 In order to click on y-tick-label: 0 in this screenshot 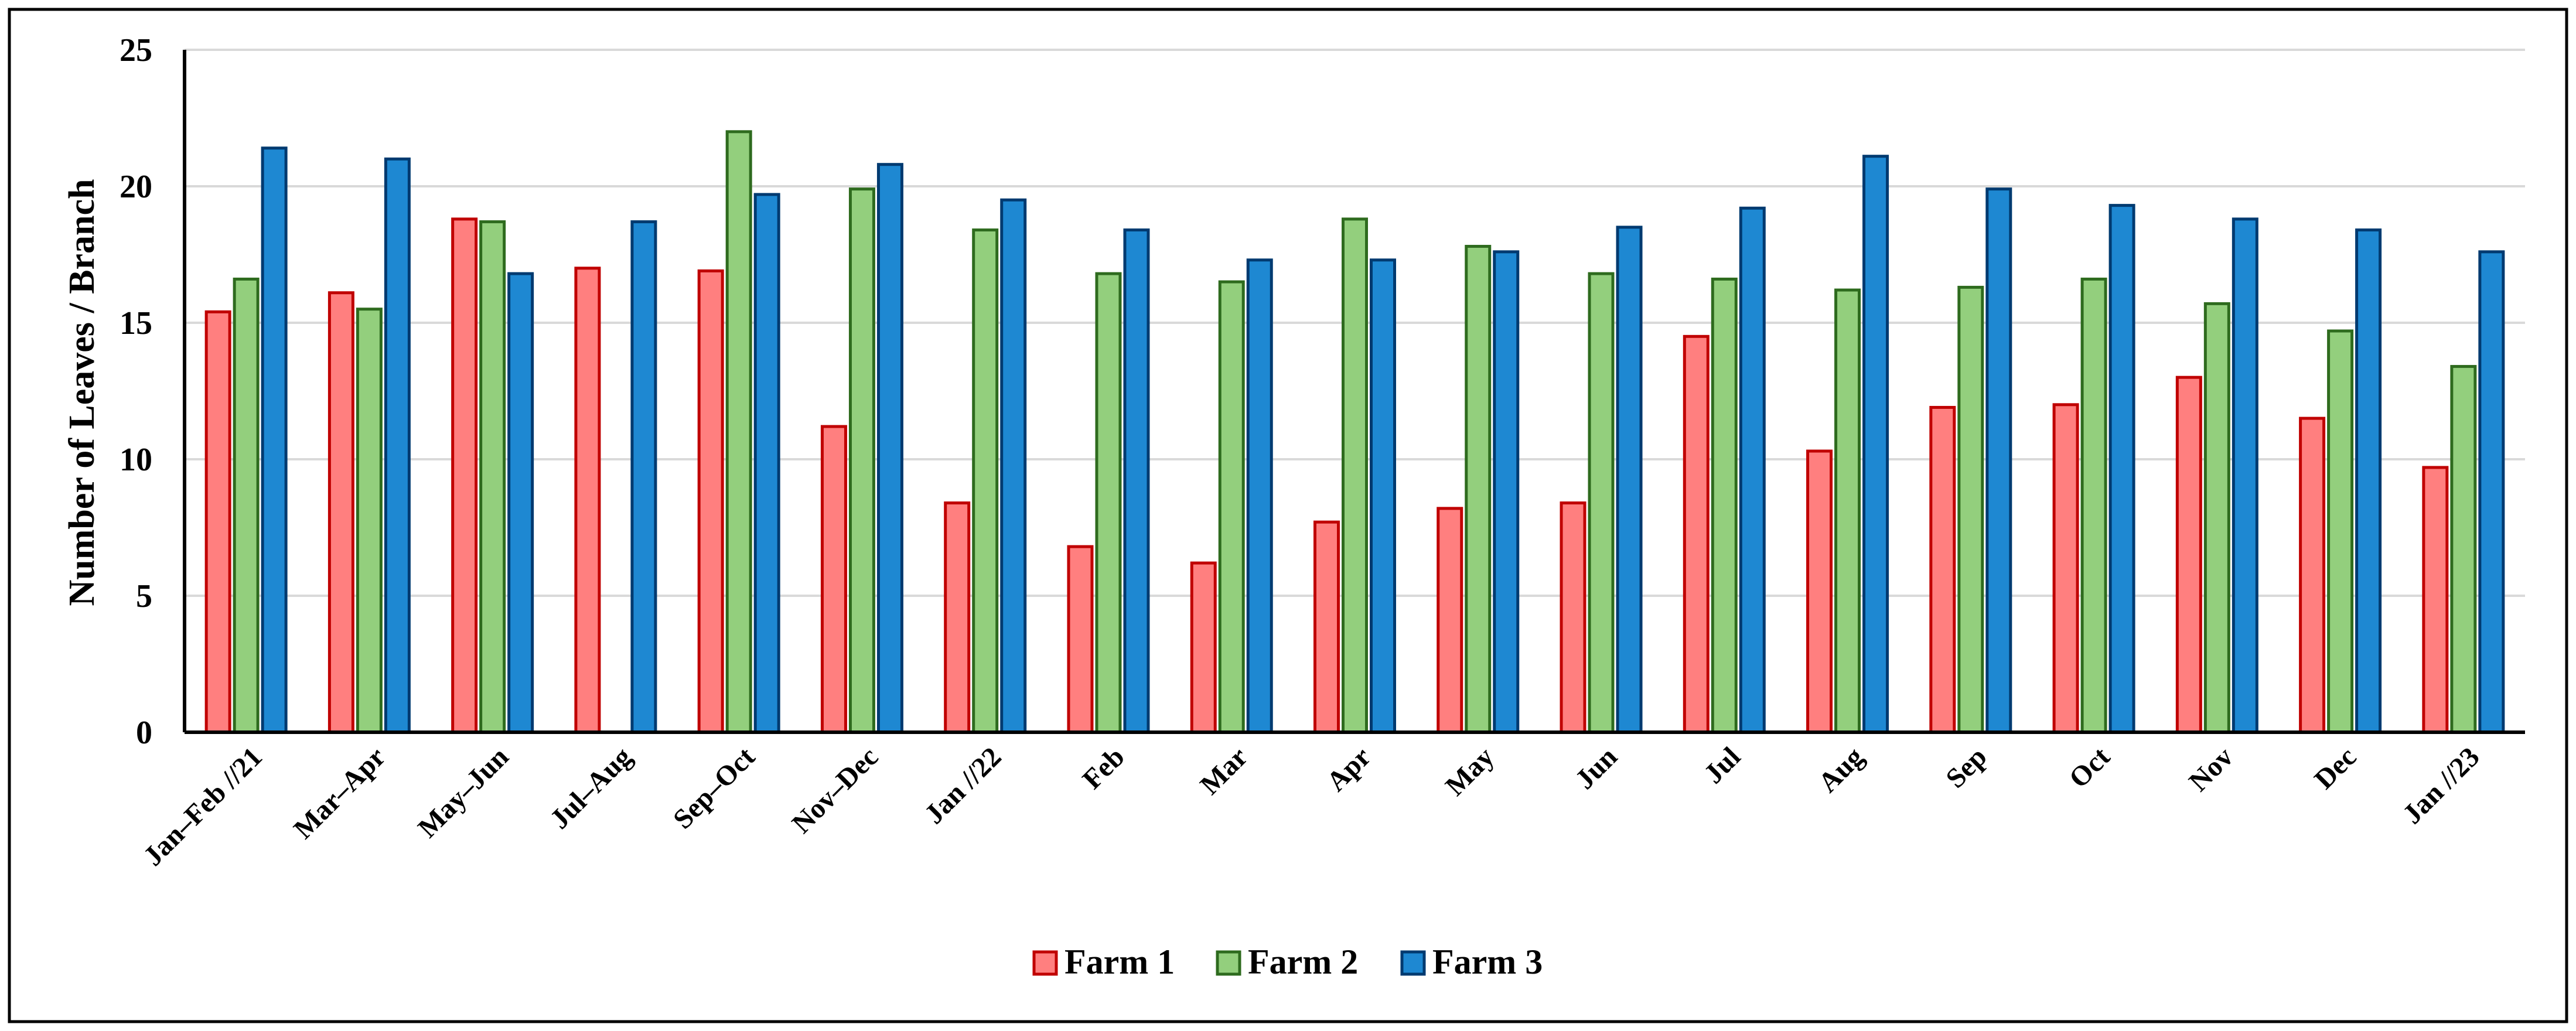, I will do `click(144, 733)`.